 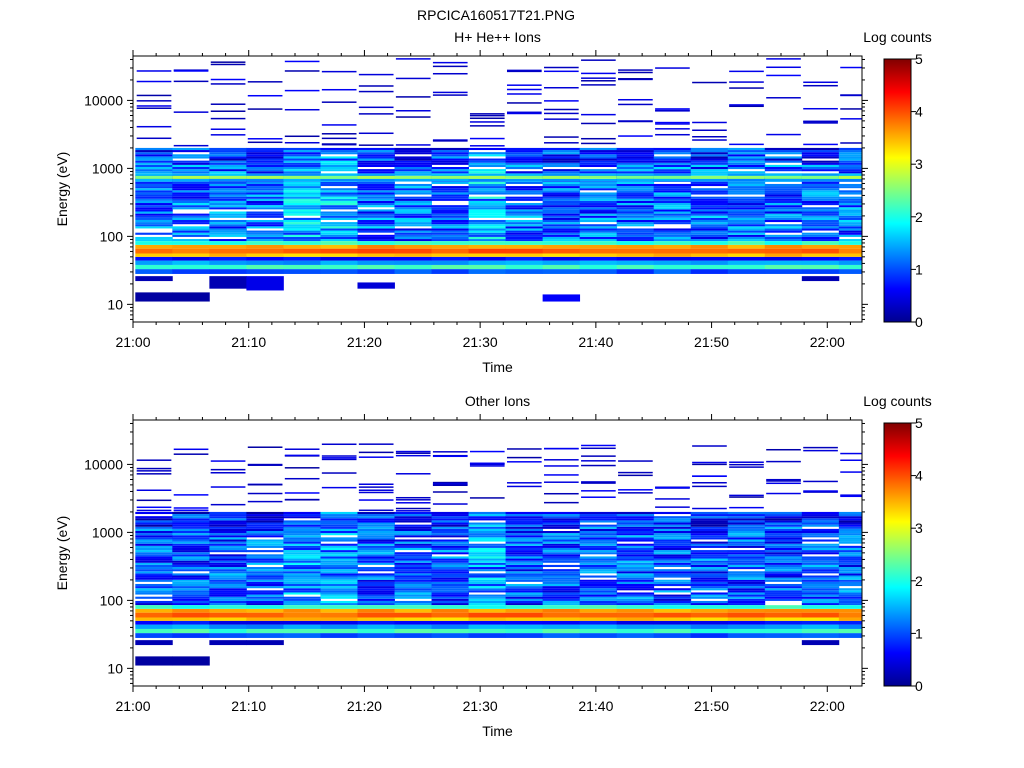 What do you see at coordinates (897, 37) in the screenshot?
I see `colorbar-label: Log counts` at bounding box center [897, 37].